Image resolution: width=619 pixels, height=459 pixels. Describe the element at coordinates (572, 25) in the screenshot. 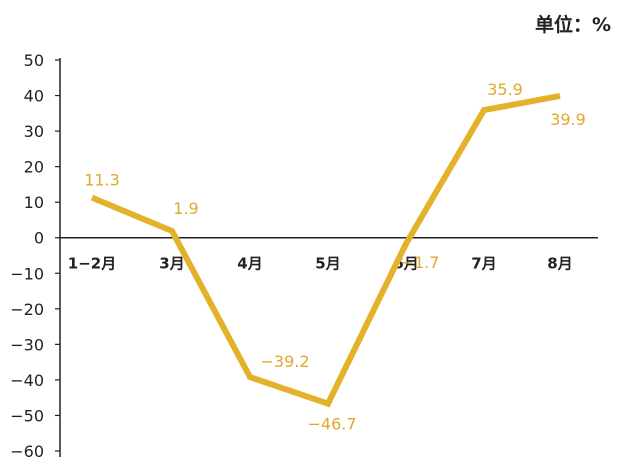

I see `unit-label: 单位：%` at that location.